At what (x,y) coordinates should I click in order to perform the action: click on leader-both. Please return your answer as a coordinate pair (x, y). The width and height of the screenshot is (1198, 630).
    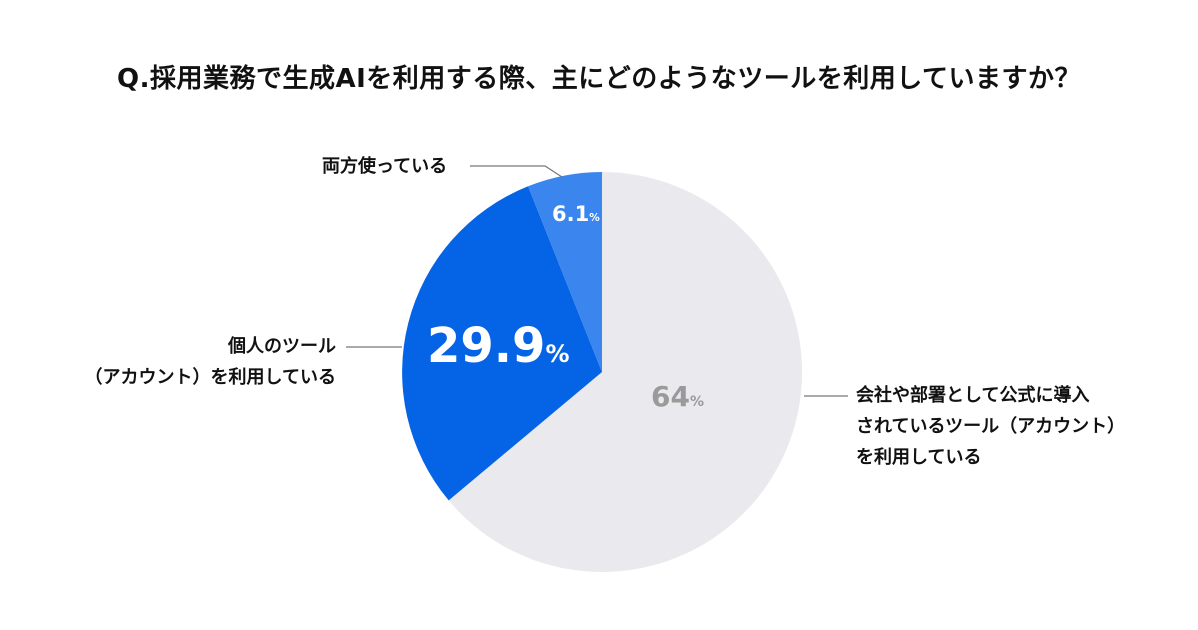
    Looking at the image, I should click on (516, 171).